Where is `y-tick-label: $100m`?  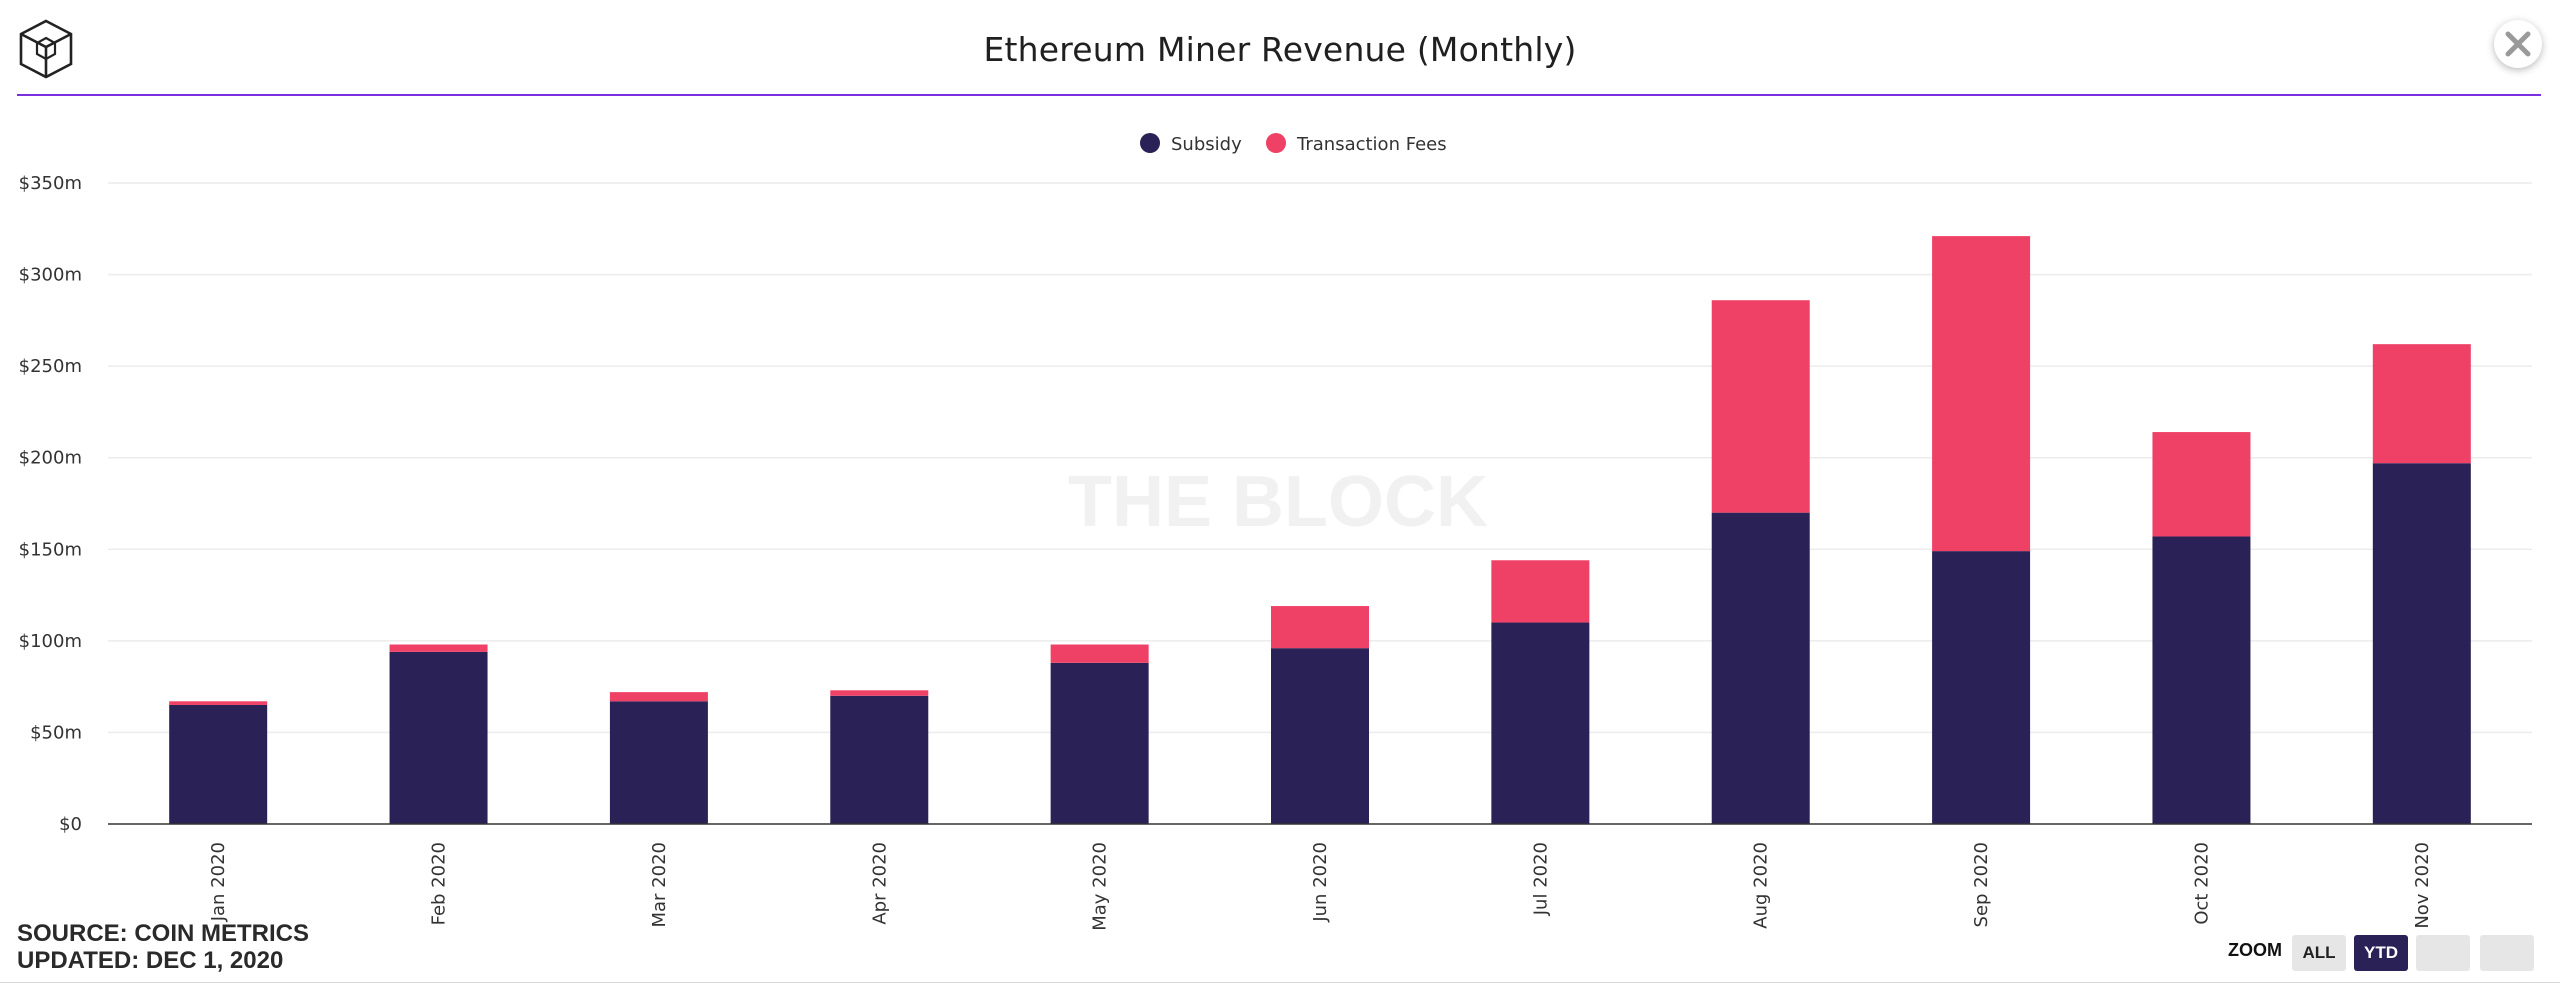 y-tick-label: $100m is located at coordinates (50, 641).